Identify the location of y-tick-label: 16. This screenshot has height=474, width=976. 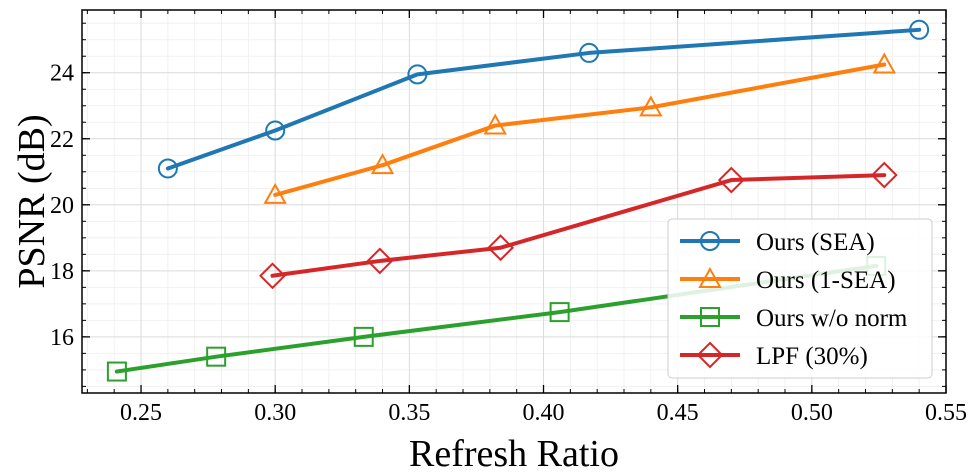
(62, 338).